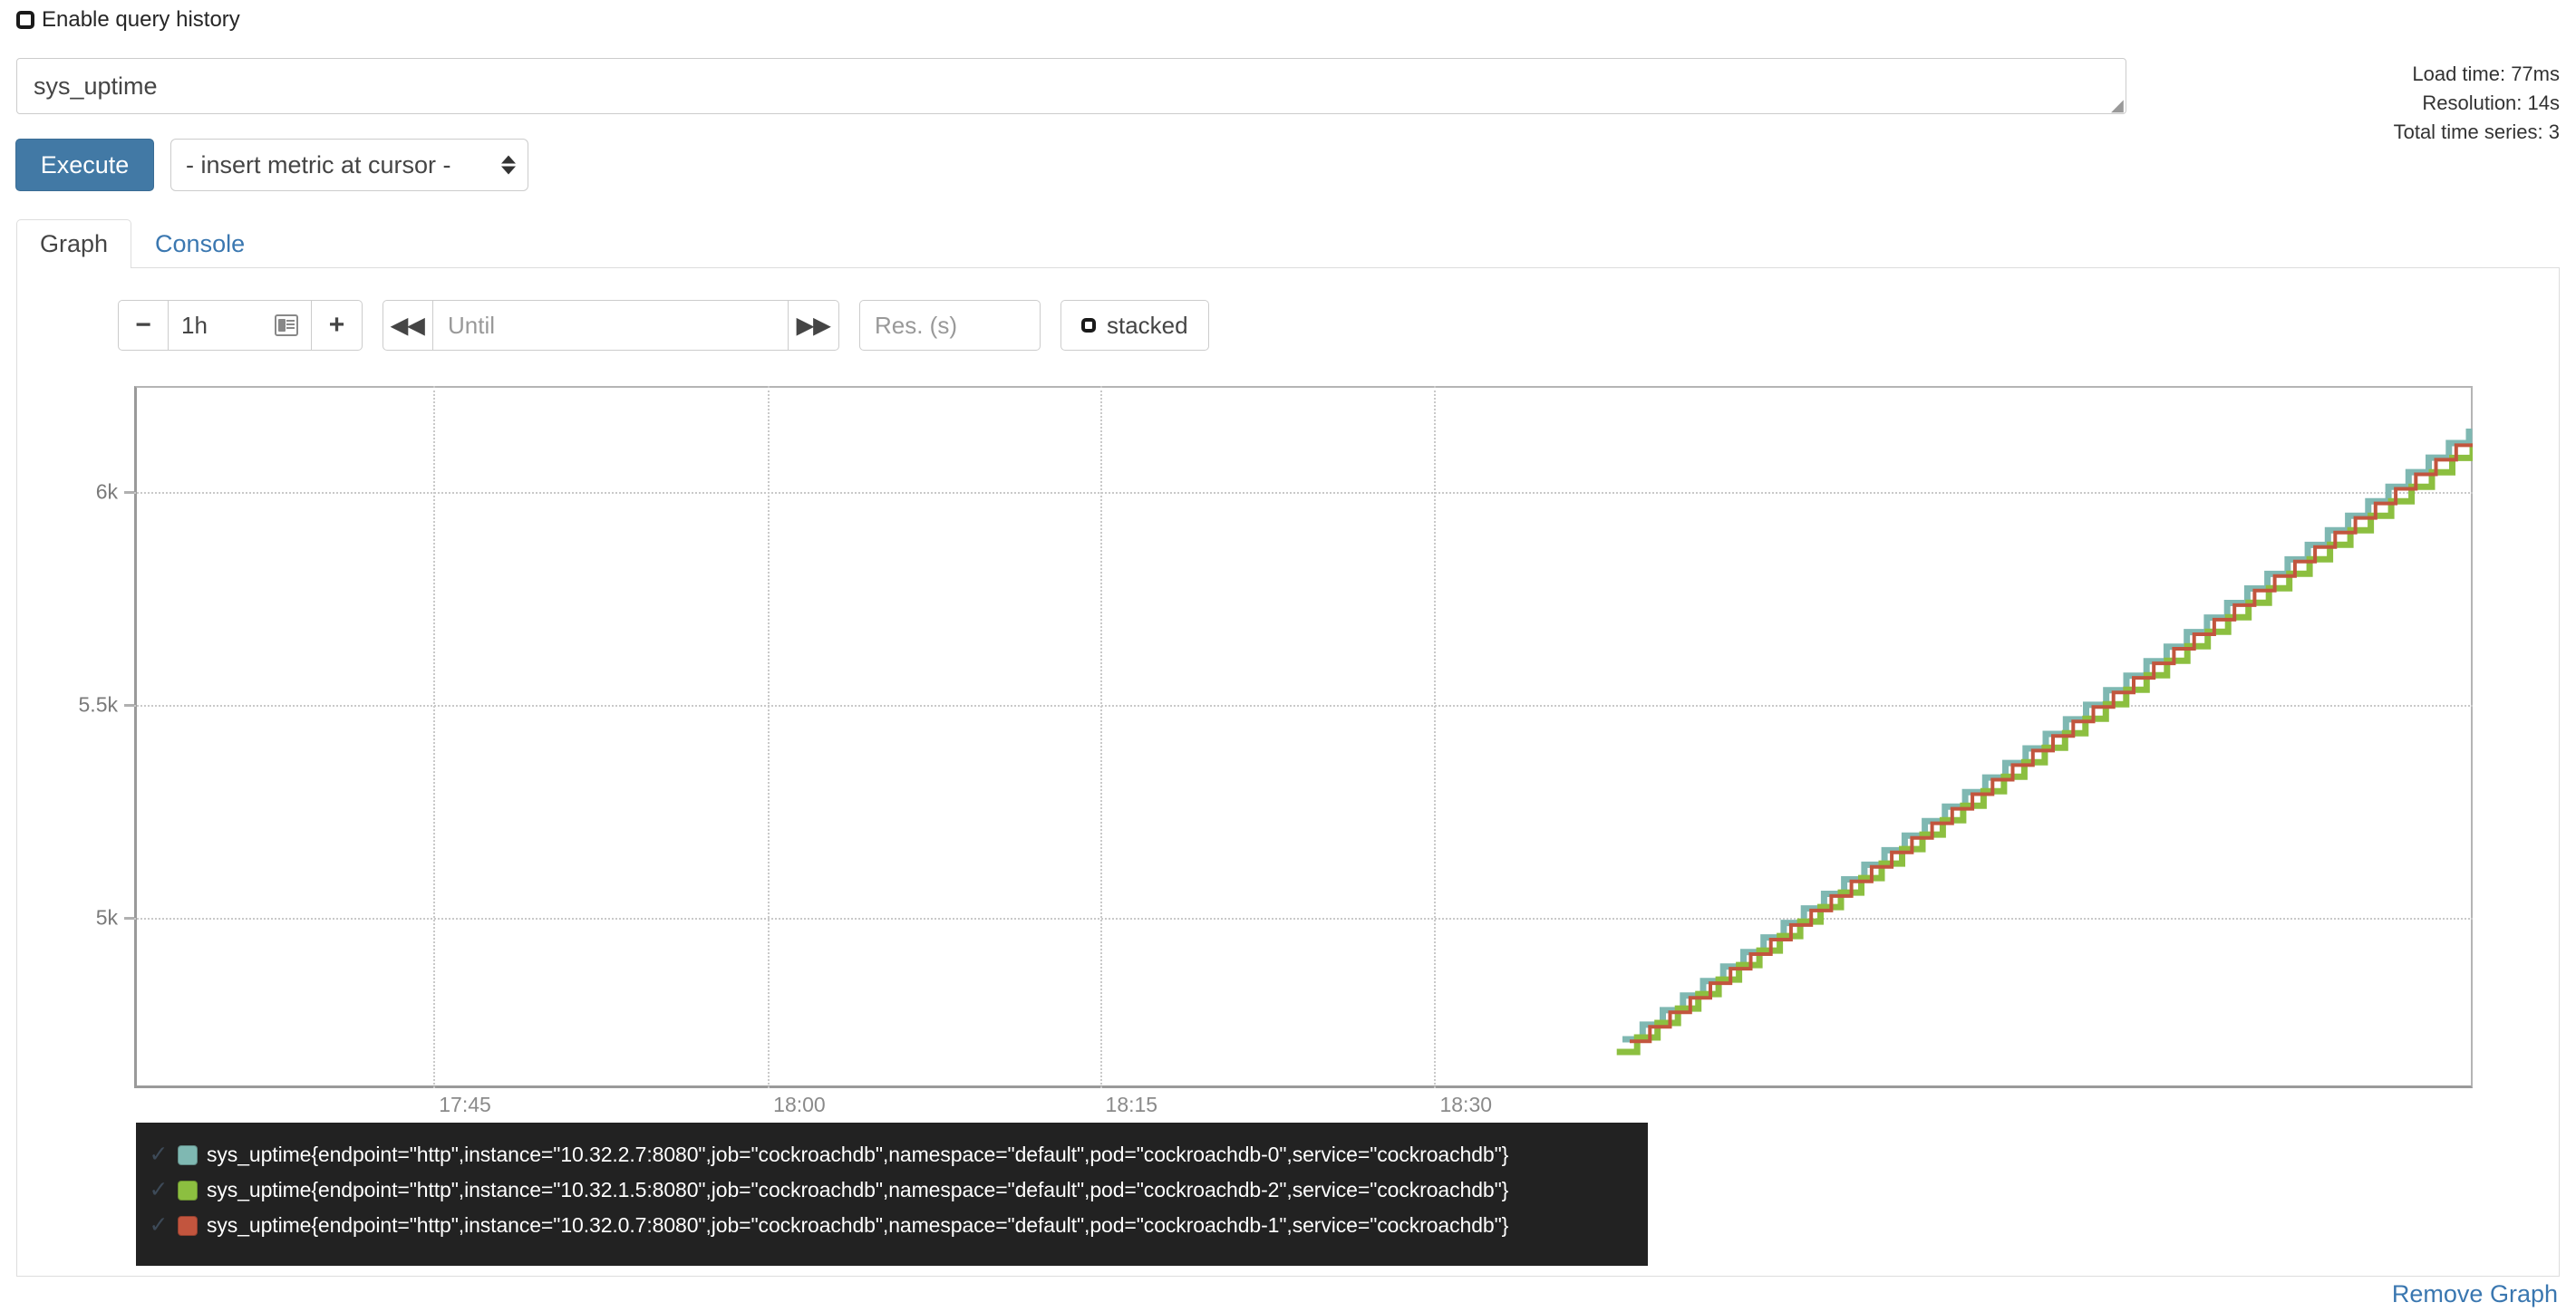 The width and height of the screenshot is (2576, 1312). What do you see at coordinates (128, 20) in the screenshot?
I see `enable-query-history-row: Enable query history` at bounding box center [128, 20].